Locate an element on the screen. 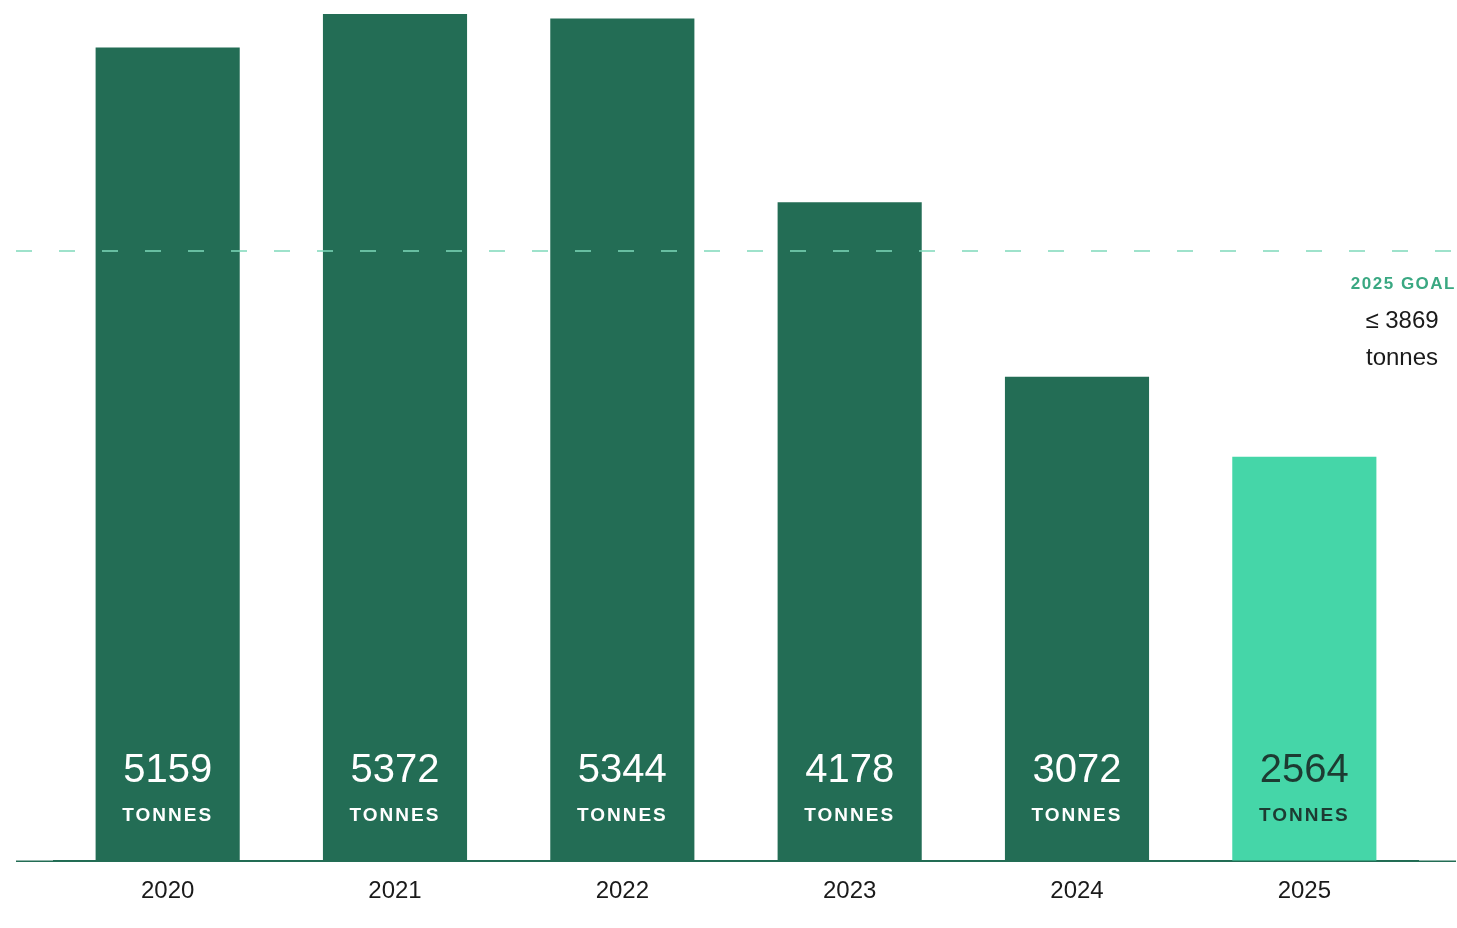 This screenshot has width=1457, height=928. x-tick-label: 2021 is located at coordinates (395, 890).